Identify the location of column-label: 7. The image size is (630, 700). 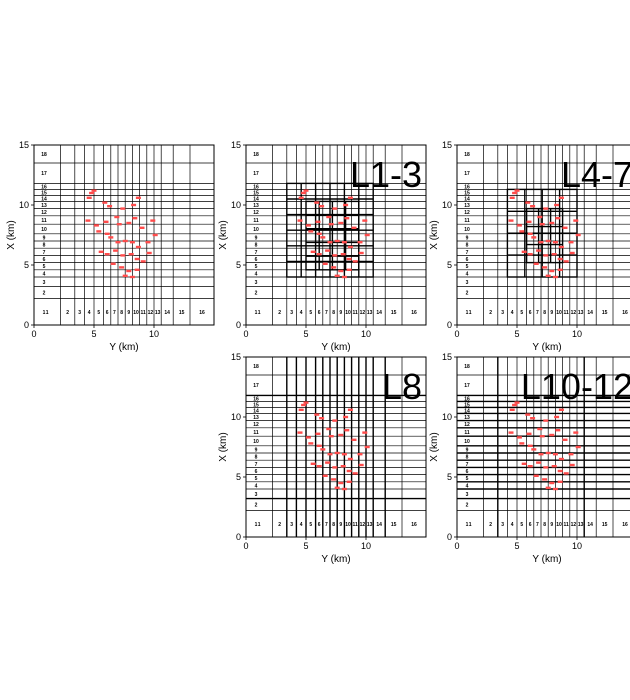
(537, 313).